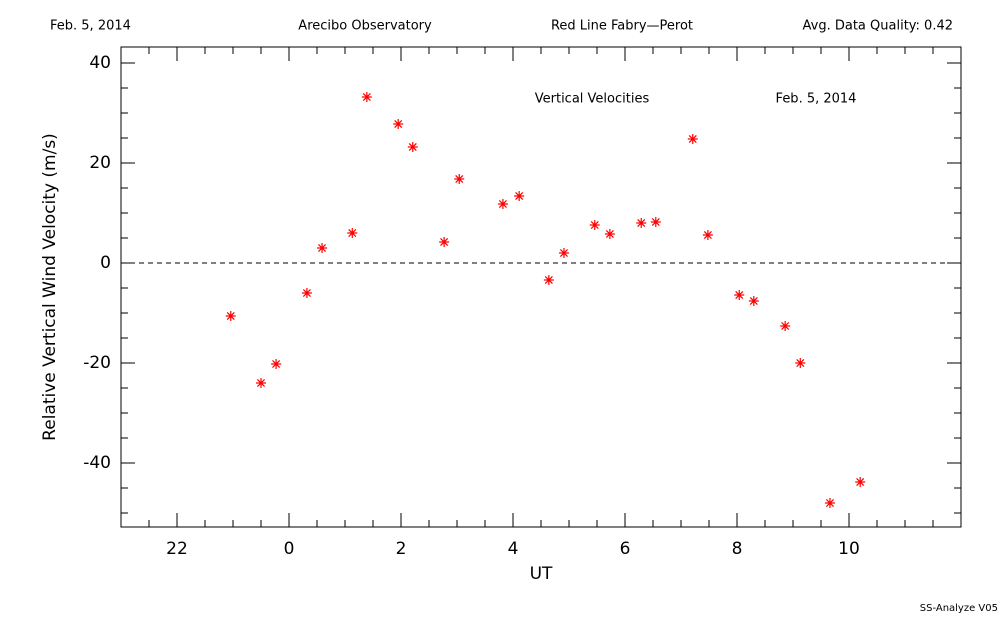  Describe the element at coordinates (513, 549) in the screenshot. I see `x-tick-label: 4` at that location.